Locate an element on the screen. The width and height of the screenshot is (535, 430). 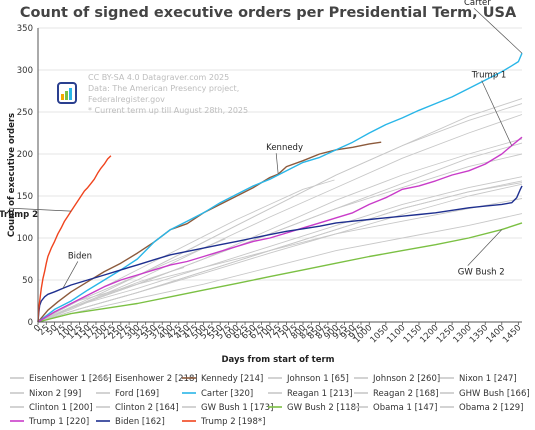
legend-item-gw-bush-2: GW Bush 2 [118] is located at coordinates (323, 408).